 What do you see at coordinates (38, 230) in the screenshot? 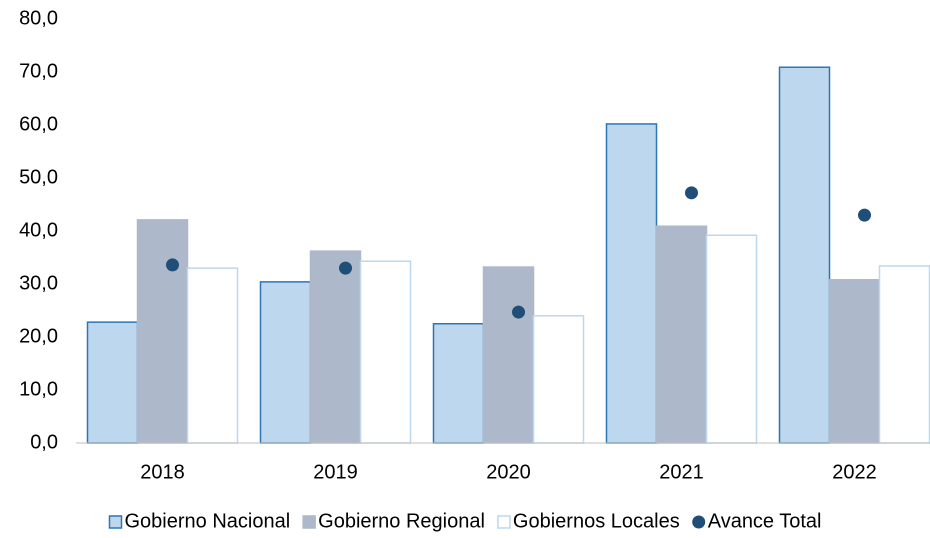
I see `y-tick-label: 40,0` at bounding box center [38, 230].